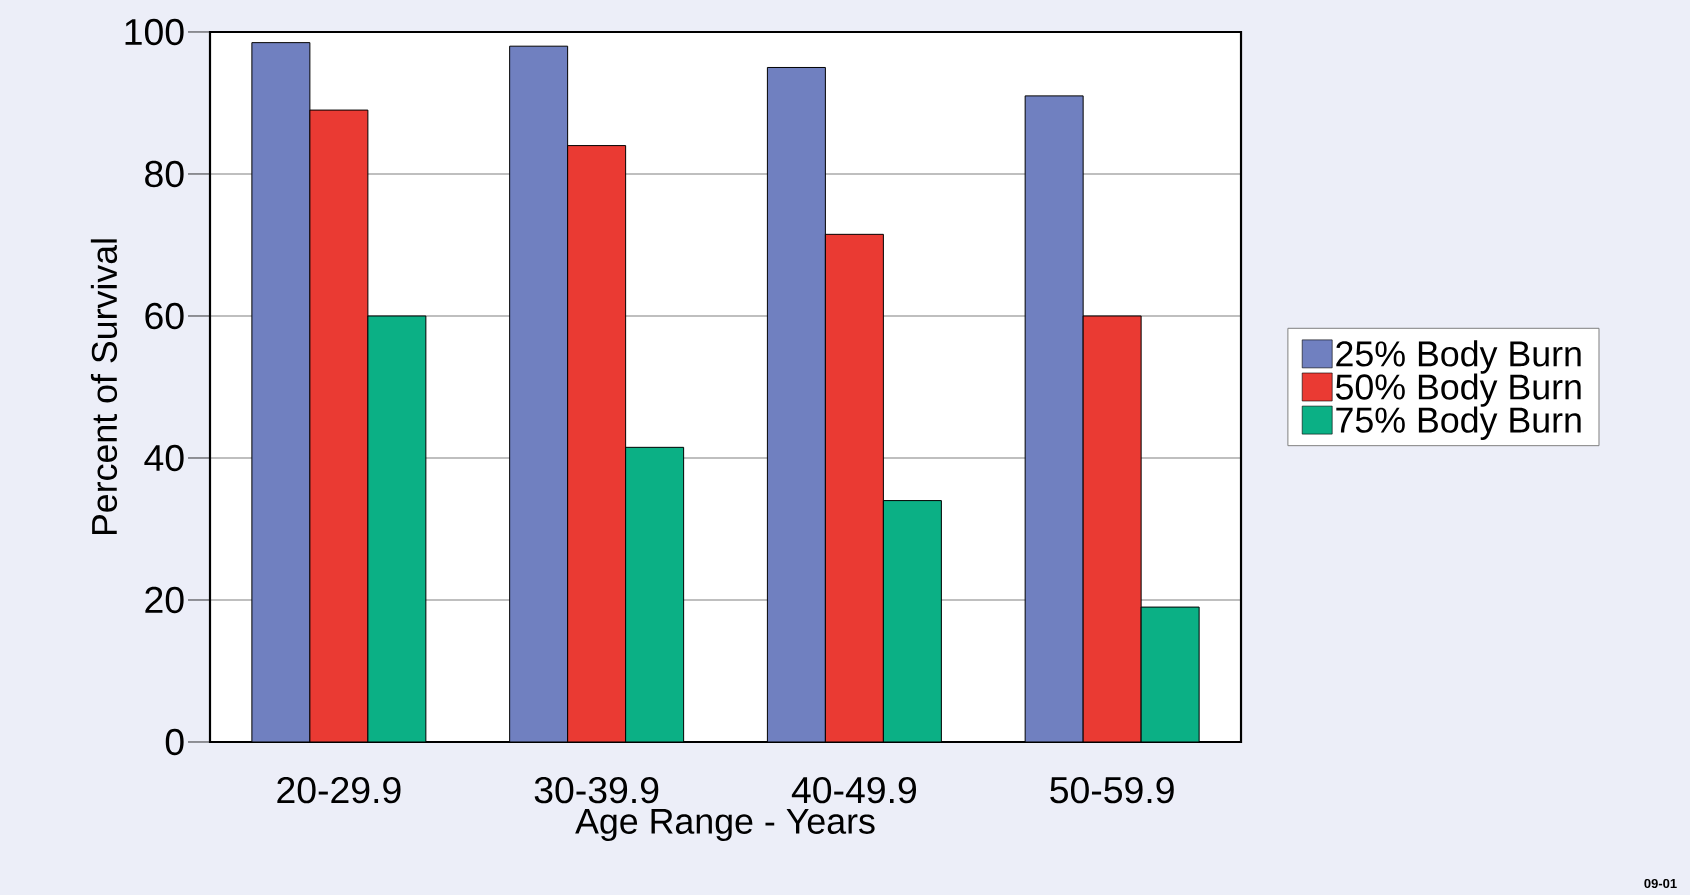  What do you see at coordinates (596, 790) in the screenshot?
I see `x-tick-label: 30-39.9` at bounding box center [596, 790].